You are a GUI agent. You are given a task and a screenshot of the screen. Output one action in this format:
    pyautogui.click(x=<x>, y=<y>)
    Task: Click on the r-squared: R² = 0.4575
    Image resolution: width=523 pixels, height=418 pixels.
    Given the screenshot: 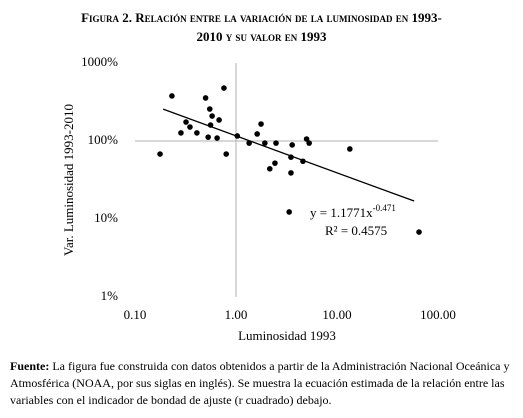 What is the action you would take?
    pyautogui.click(x=356, y=230)
    